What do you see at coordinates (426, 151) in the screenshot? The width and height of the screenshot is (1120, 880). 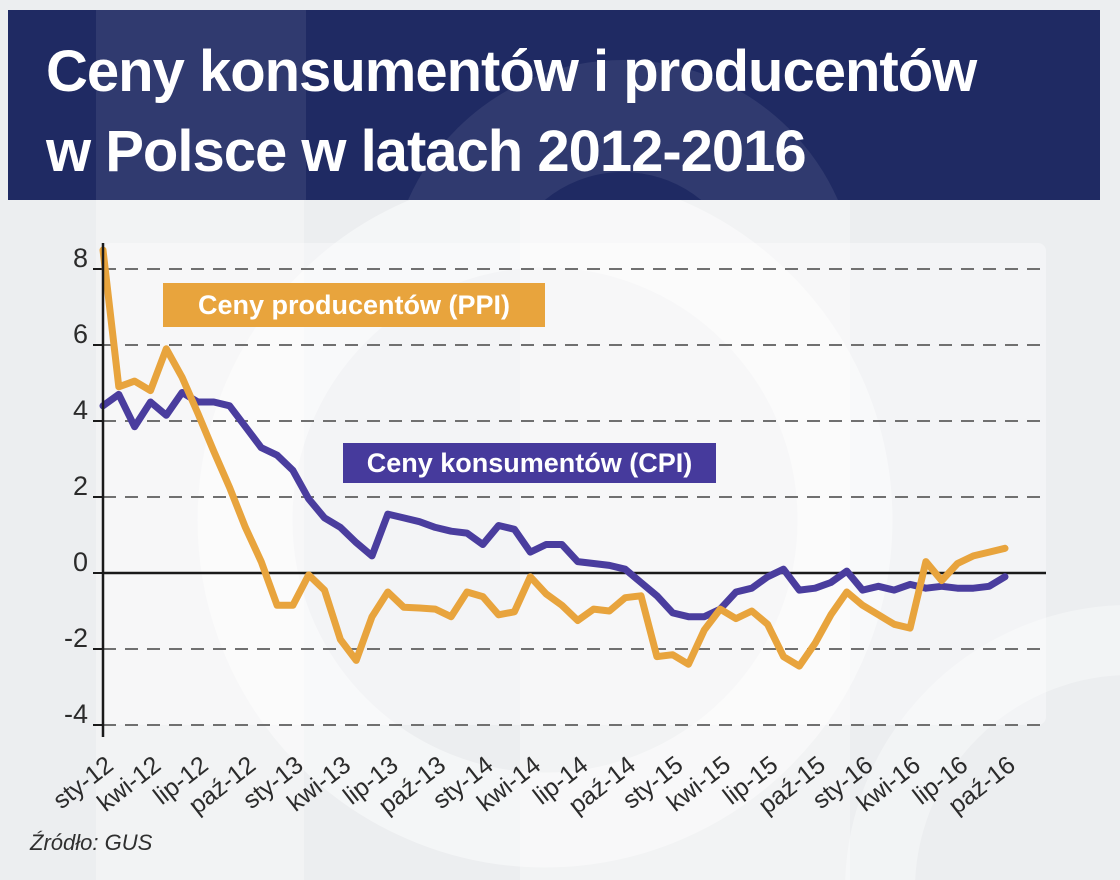 I see `title-line2: w Polsce w latach 2012-2016` at bounding box center [426, 151].